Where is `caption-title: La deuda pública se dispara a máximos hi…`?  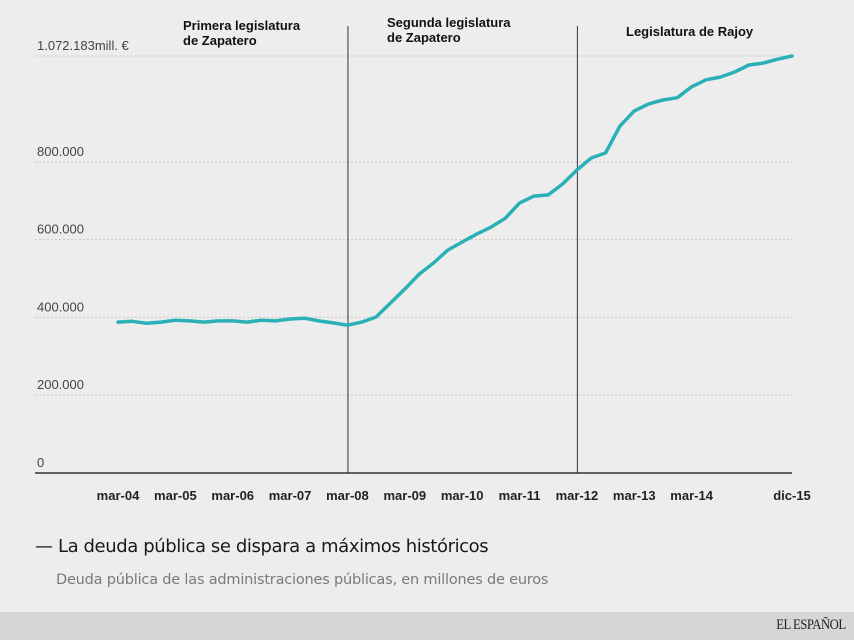
caption-title: La deuda pública se dispara a máximos hi… is located at coordinates (273, 546).